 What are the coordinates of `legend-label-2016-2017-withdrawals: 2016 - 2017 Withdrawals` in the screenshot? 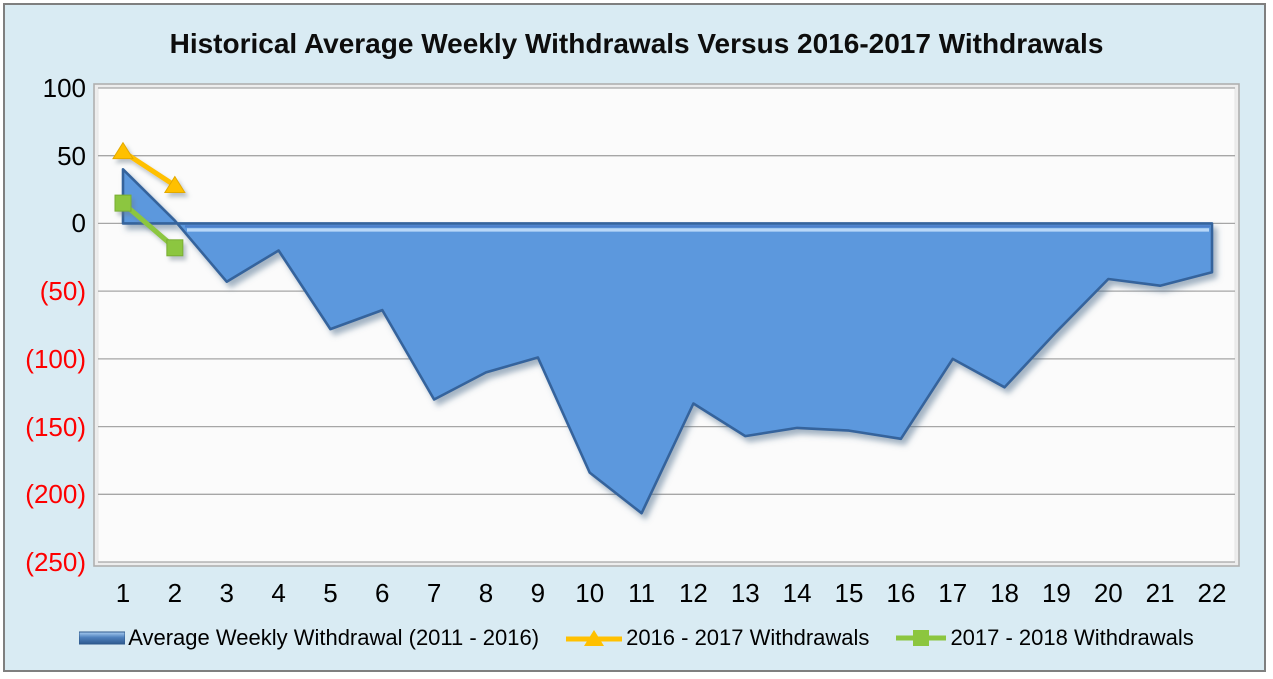 It's located at (748, 637).